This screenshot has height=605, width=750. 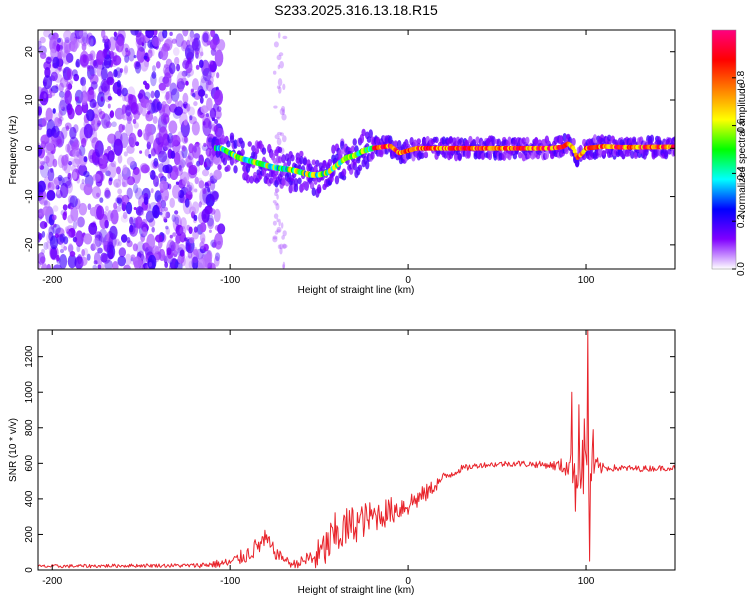 What do you see at coordinates (741, 77) in the screenshot?
I see `colorbar-tick-label: 0.8` at bounding box center [741, 77].